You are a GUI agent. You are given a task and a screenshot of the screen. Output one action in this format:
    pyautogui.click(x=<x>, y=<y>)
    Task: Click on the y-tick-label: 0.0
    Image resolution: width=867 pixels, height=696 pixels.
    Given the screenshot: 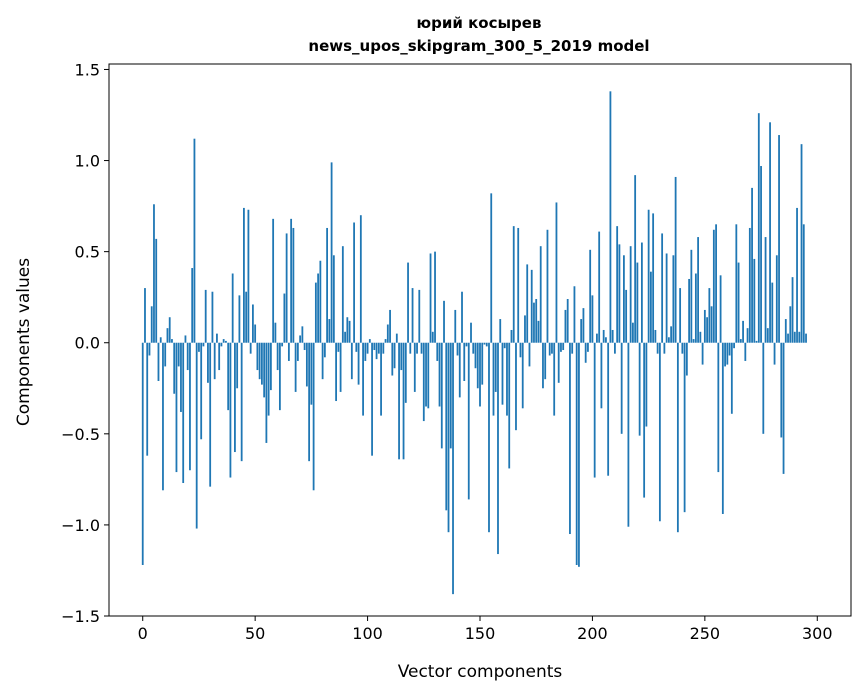 What is the action you would take?
    pyautogui.click(x=87, y=343)
    